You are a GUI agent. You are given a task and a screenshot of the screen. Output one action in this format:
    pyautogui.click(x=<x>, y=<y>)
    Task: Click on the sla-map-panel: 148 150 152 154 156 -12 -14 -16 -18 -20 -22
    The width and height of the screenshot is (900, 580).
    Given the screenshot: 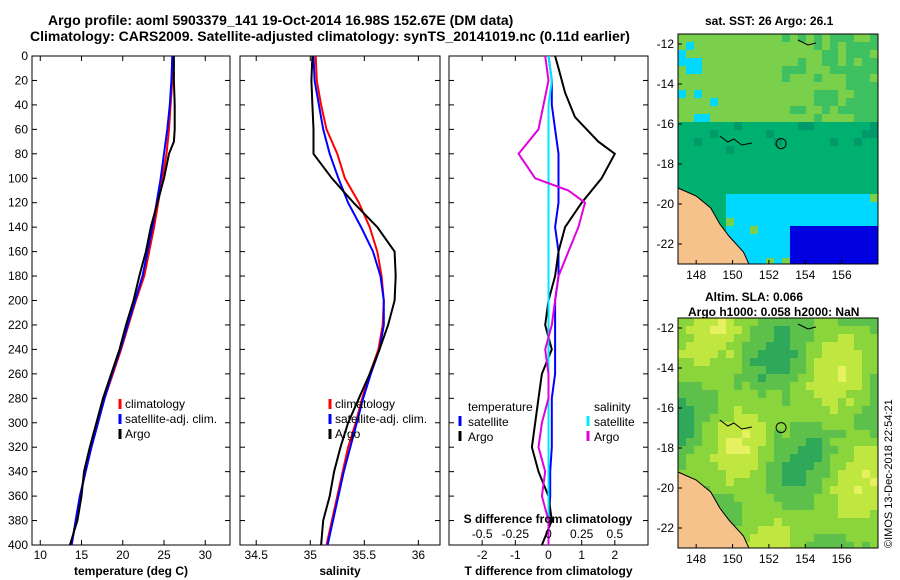 What is the action you would take?
    pyautogui.click(x=768, y=441)
    